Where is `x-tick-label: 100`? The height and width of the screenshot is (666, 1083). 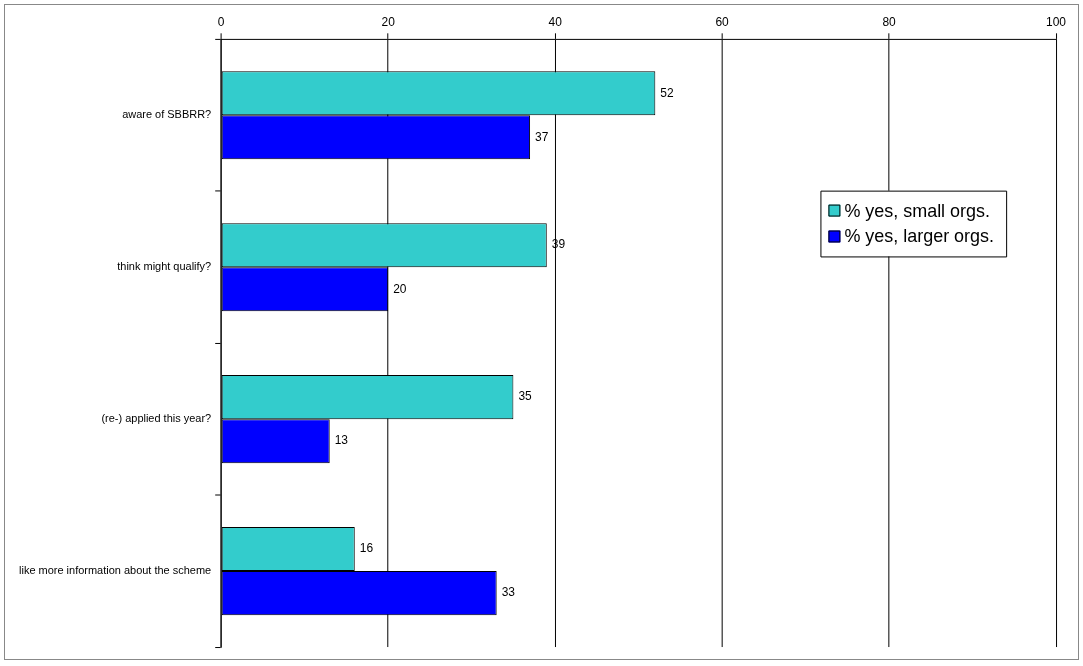
x-tick-label: 100 is located at coordinates (1056, 22).